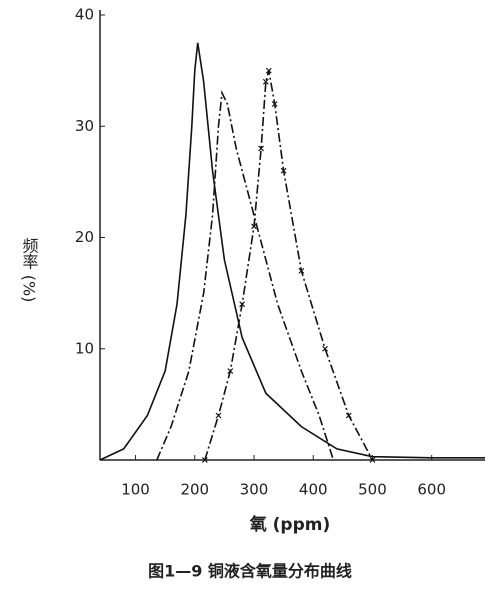 Image resolution: width=500 pixels, height=595 pixels. I want to click on y-tick-label: 40, so click(84, 15).